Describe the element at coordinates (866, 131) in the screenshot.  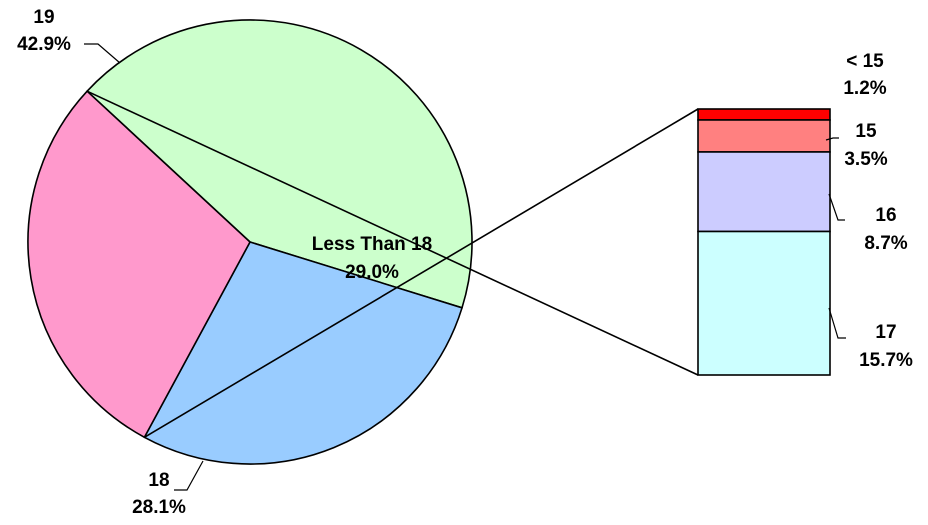
I see `segment-label-15: 15` at that location.